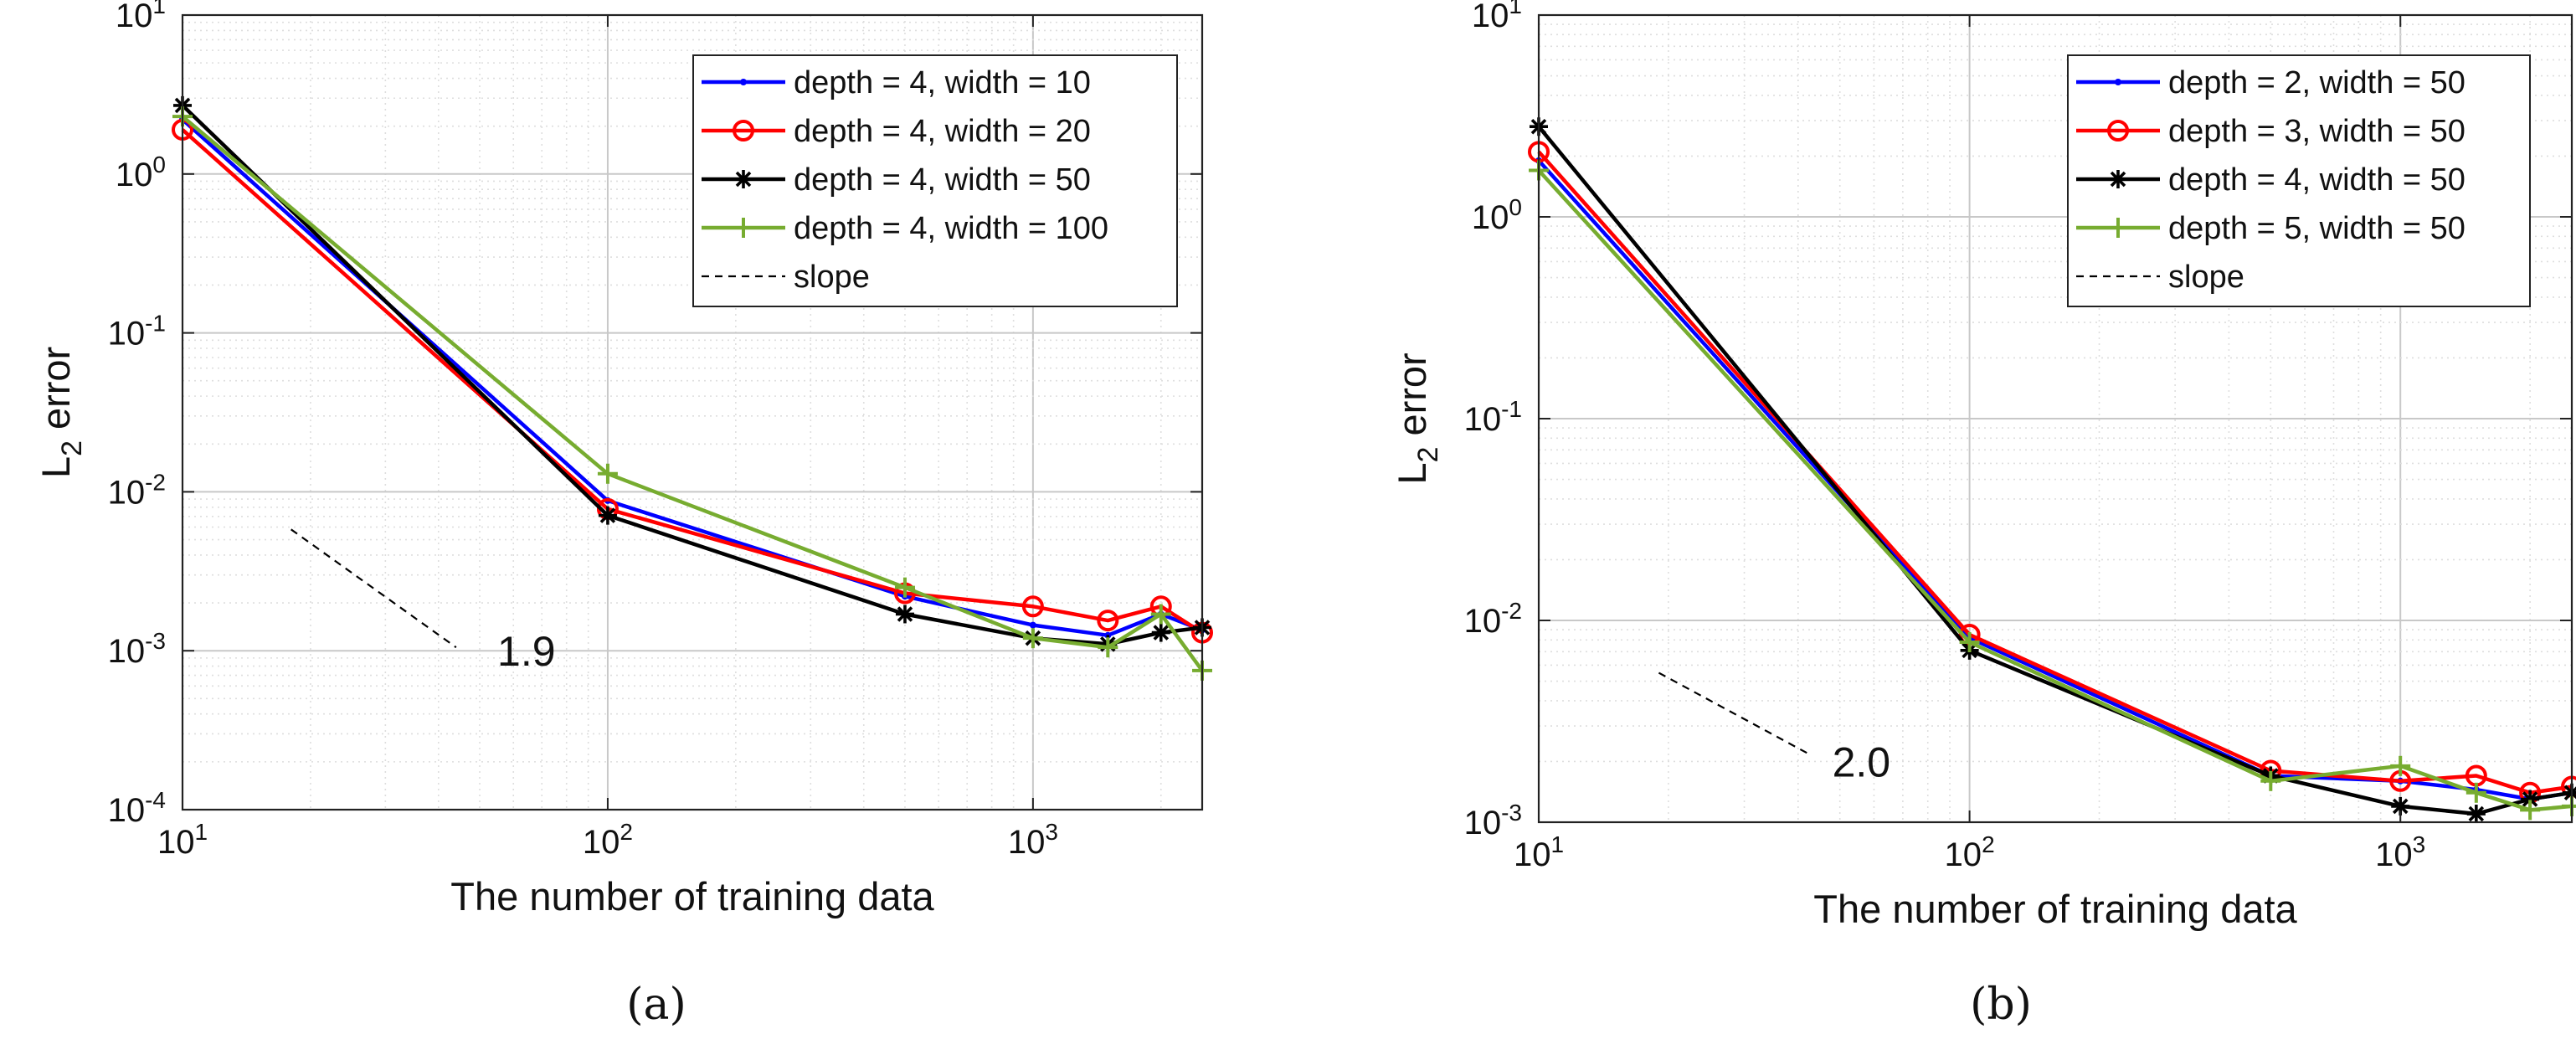  I want to click on legend-label: depth = 5, width = 50, so click(2316, 229).